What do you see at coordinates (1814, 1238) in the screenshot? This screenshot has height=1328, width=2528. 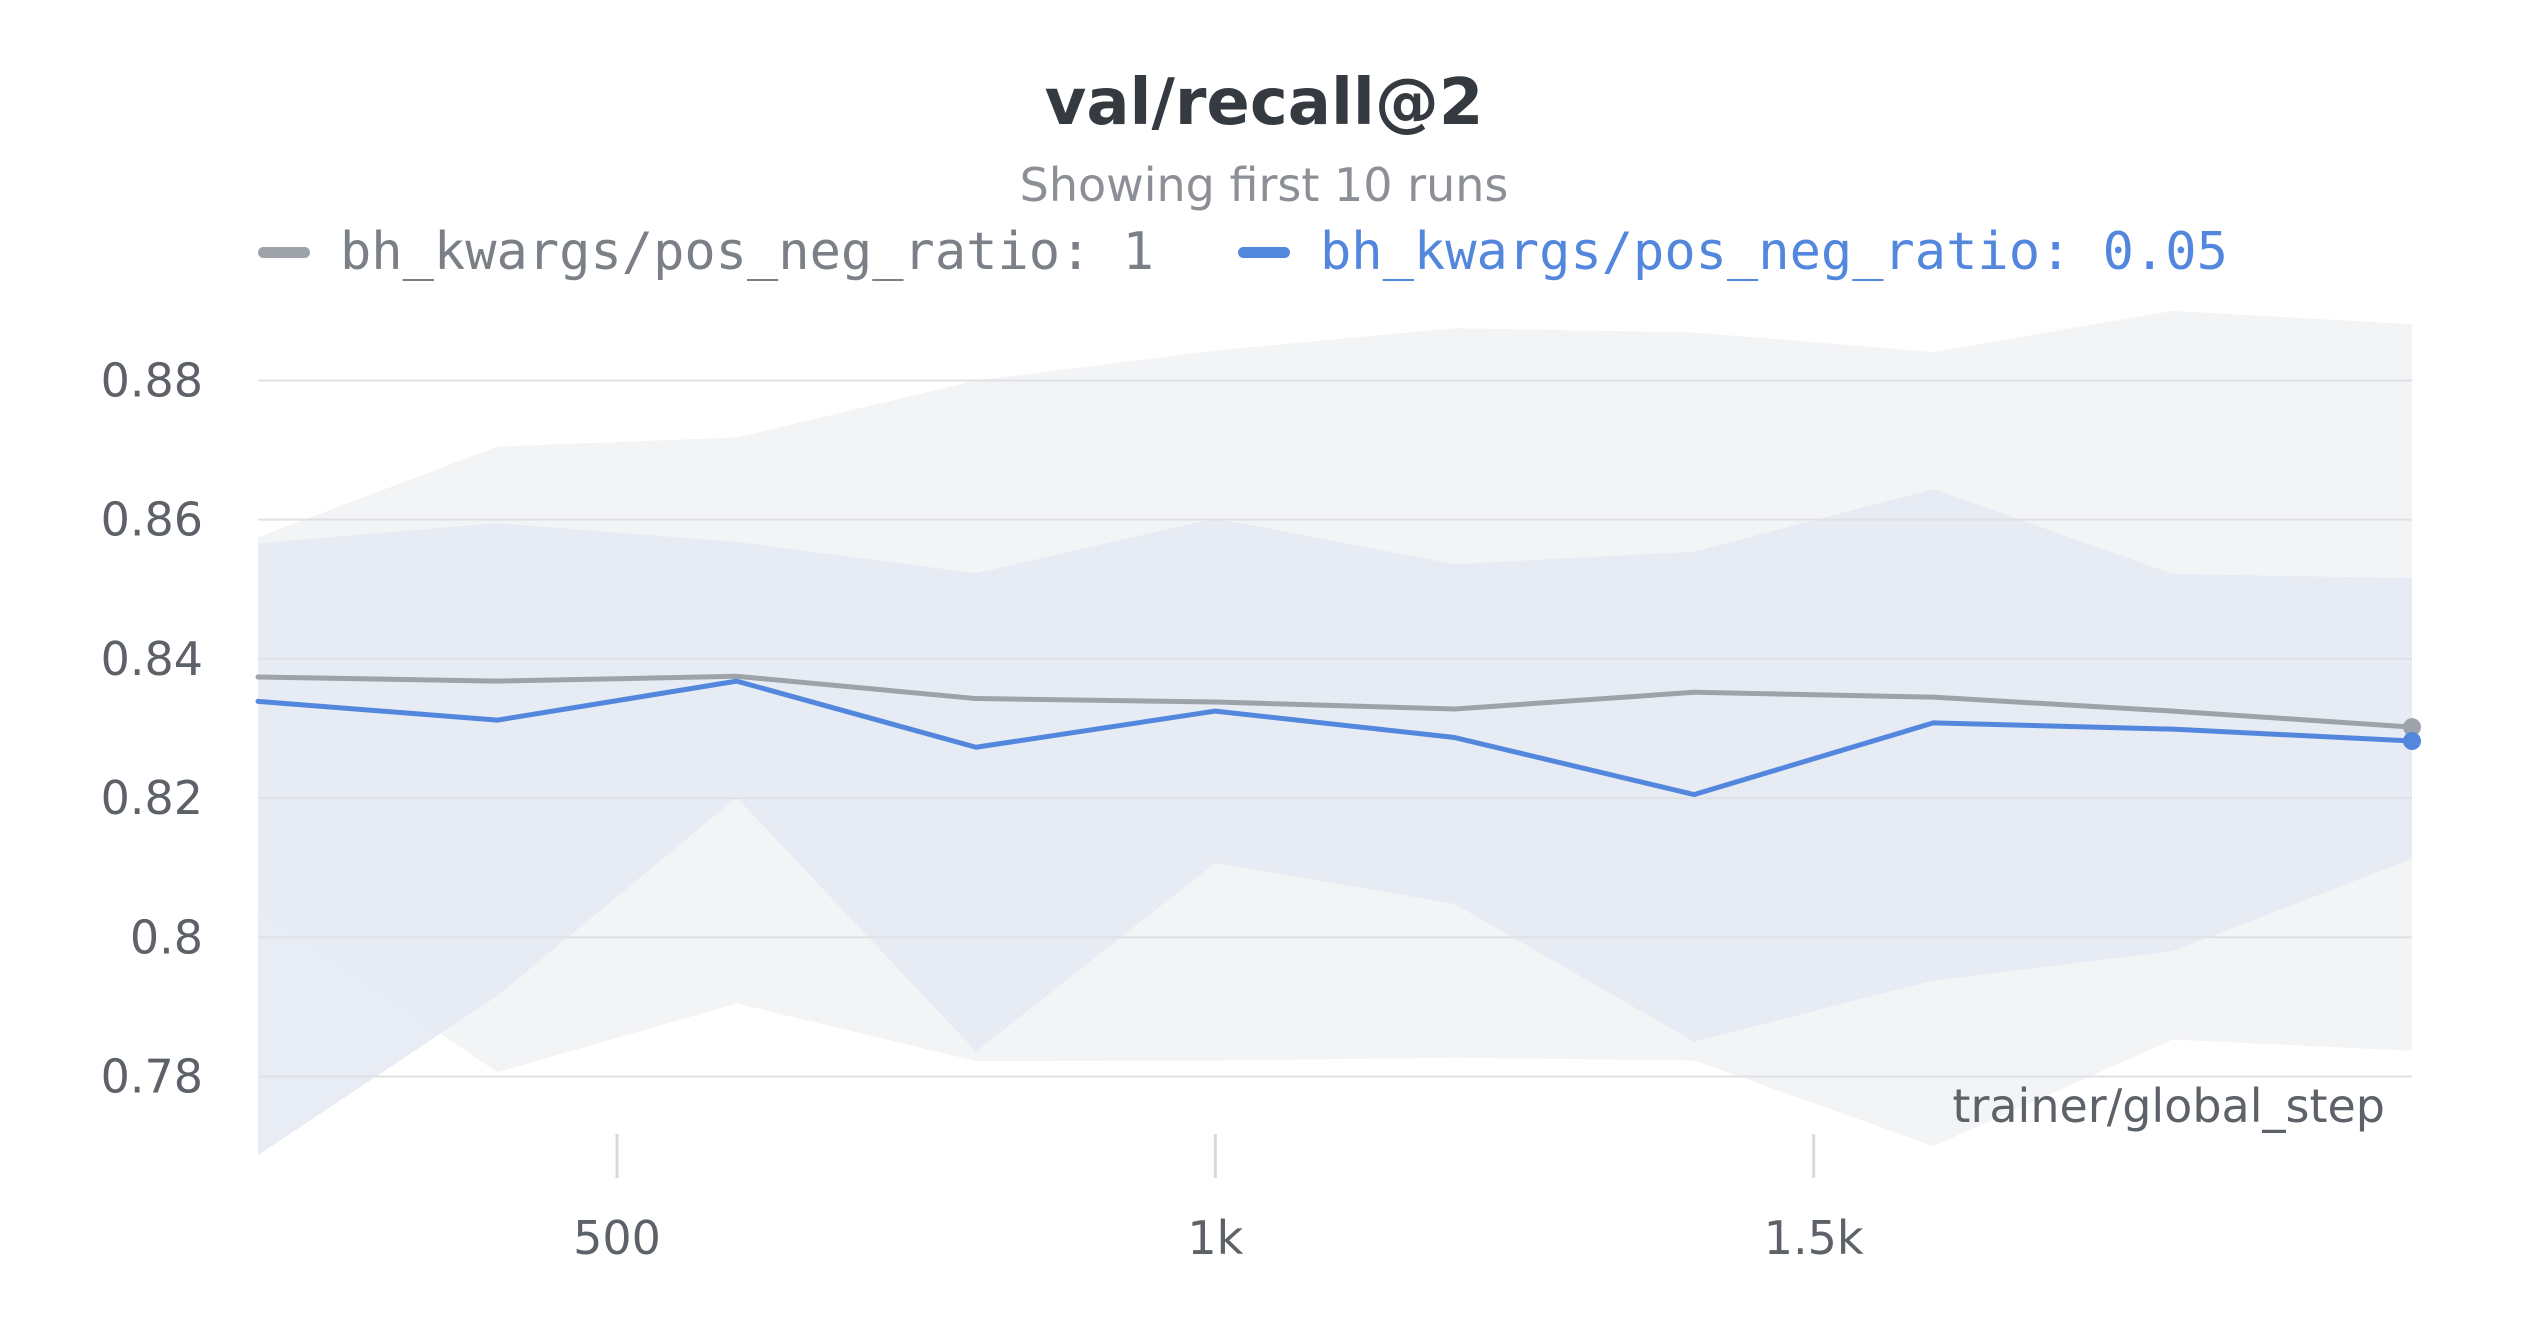 I see `x-tick-label: 1.5k` at bounding box center [1814, 1238].